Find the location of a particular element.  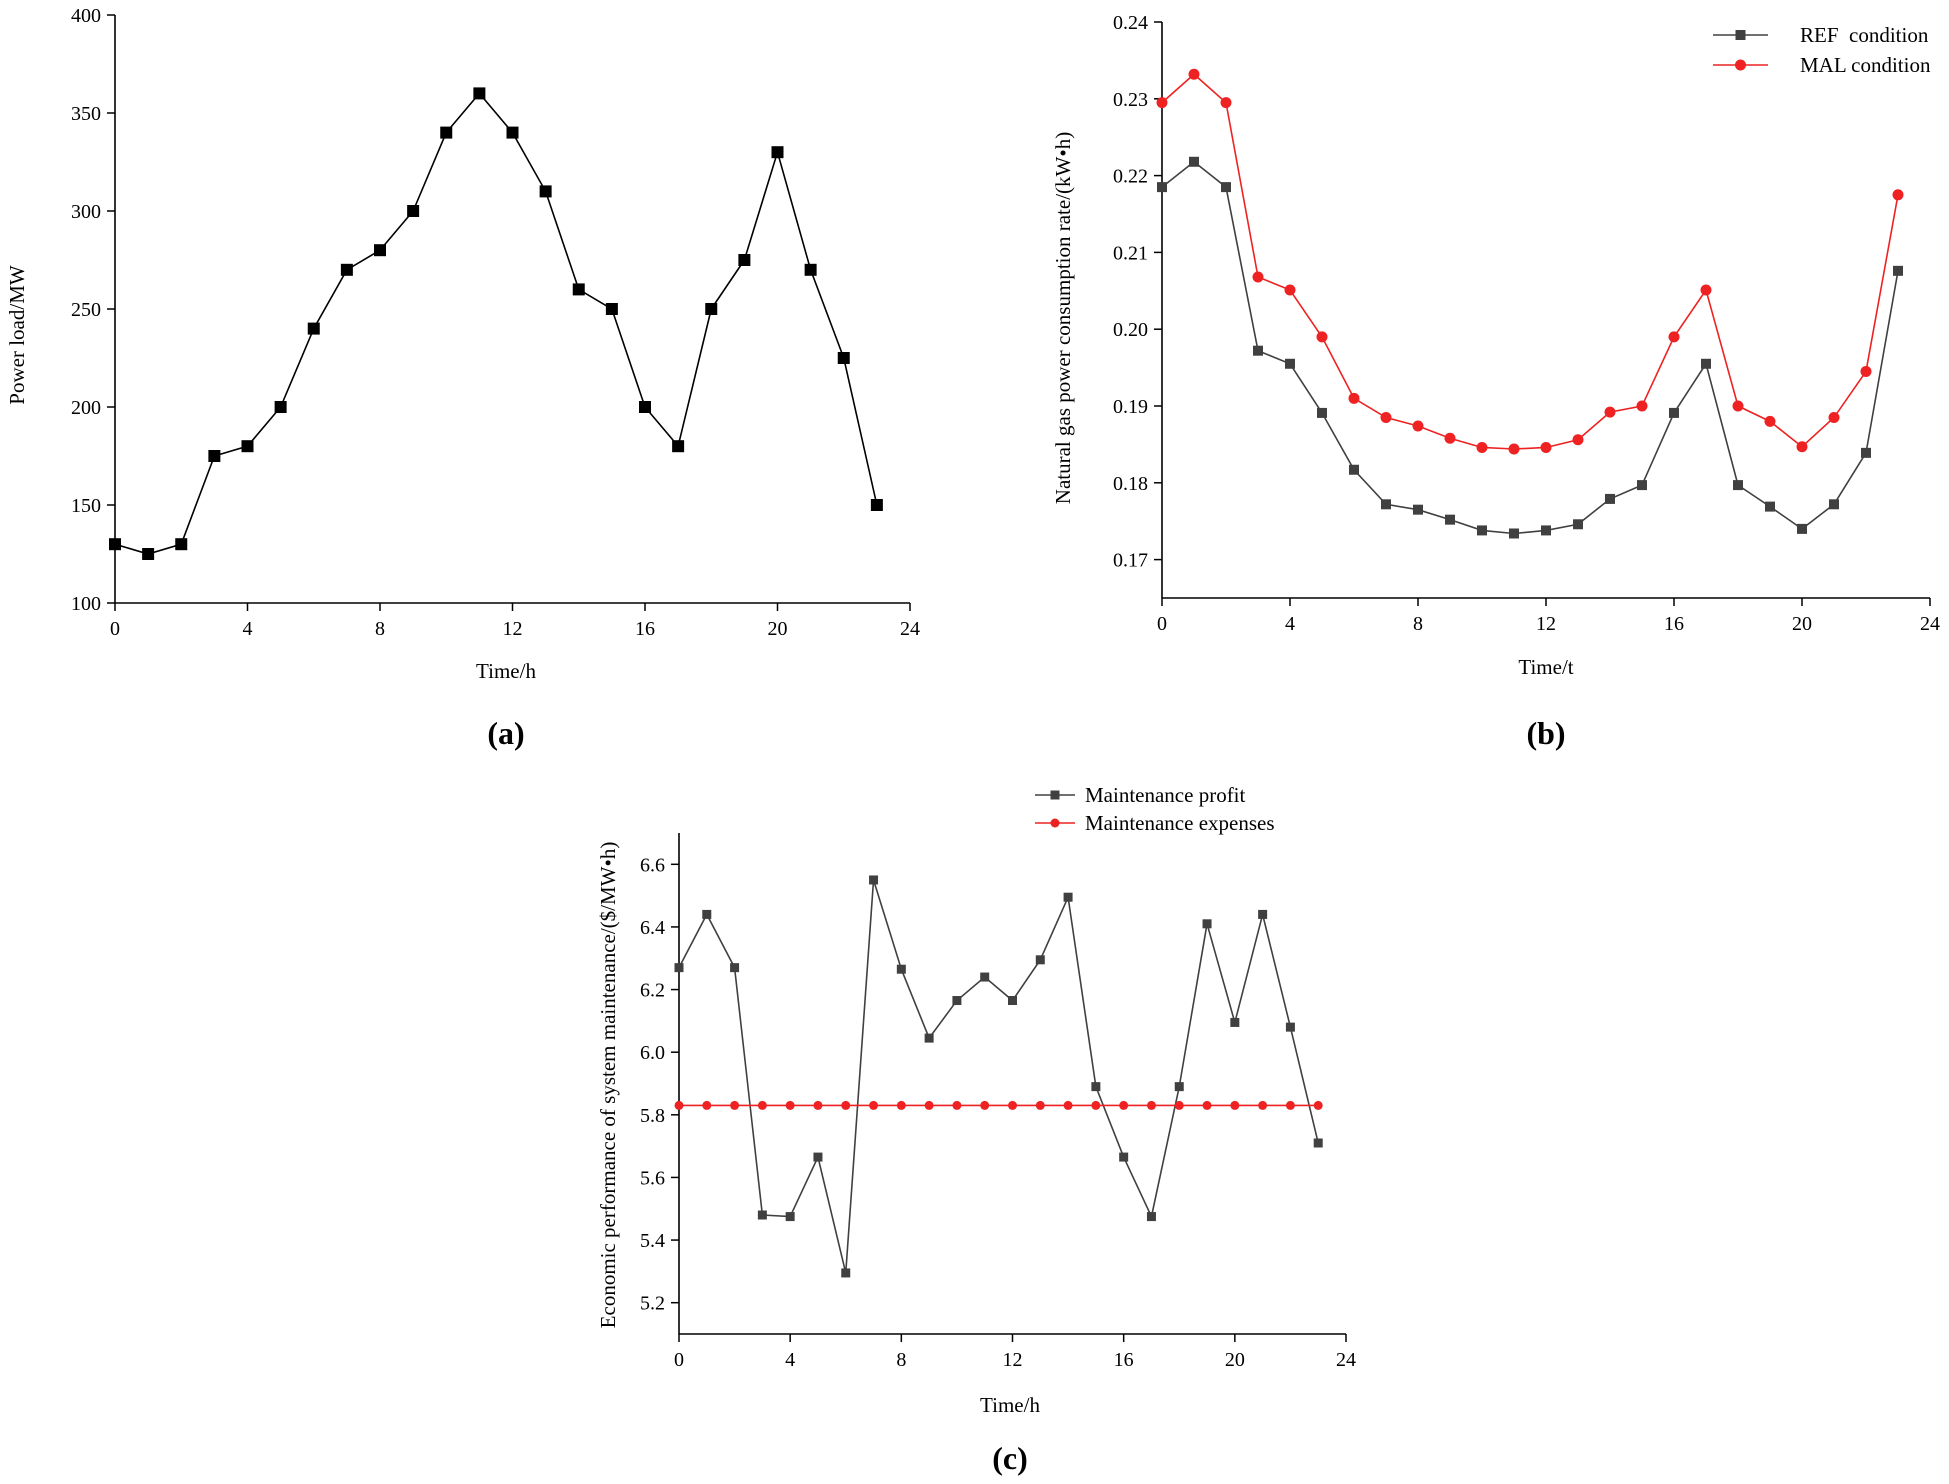

panel-b-x-tick-label: 0 is located at coordinates (1162, 624).